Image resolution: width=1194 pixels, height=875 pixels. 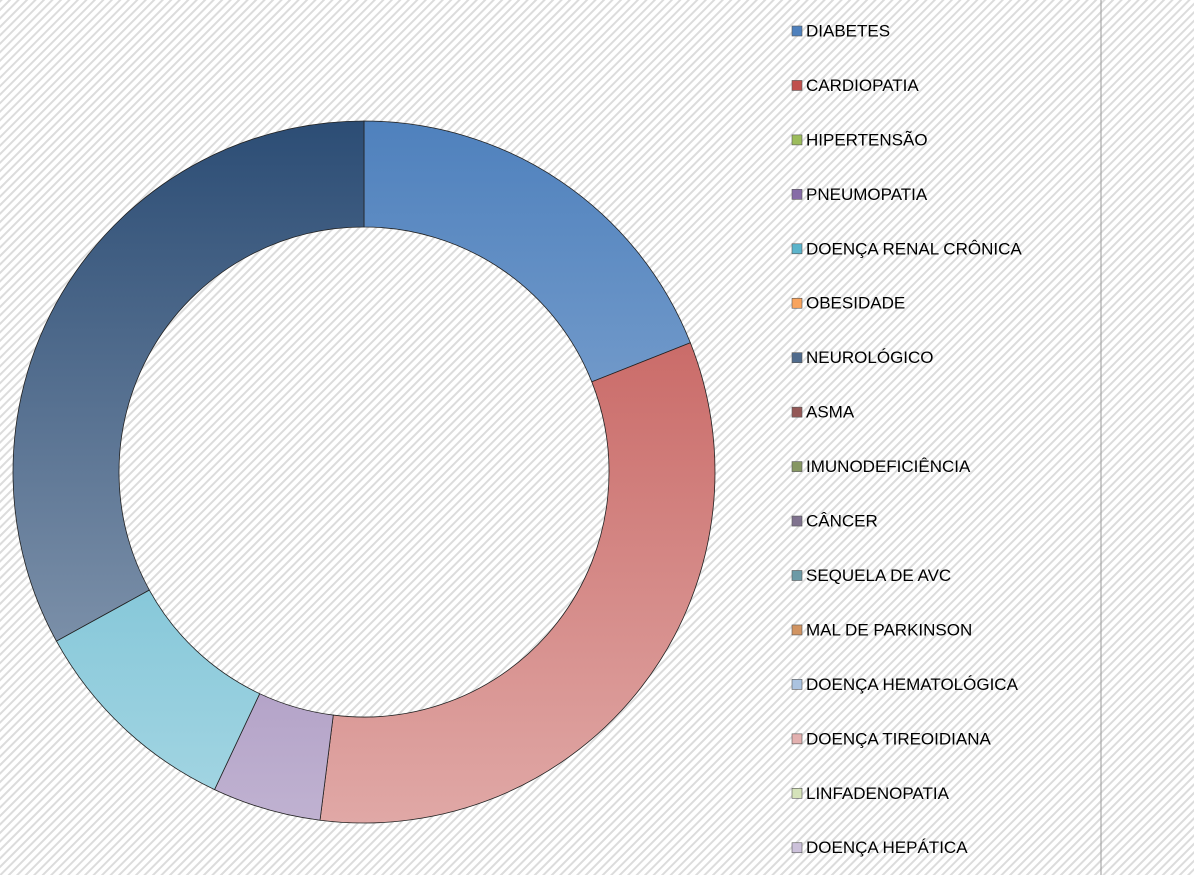 What do you see at coordinates (888, 466) in the screenshot?
I see `legend-label: IMUNODEFICIÊNCIA` at bounding box center [888, 466].